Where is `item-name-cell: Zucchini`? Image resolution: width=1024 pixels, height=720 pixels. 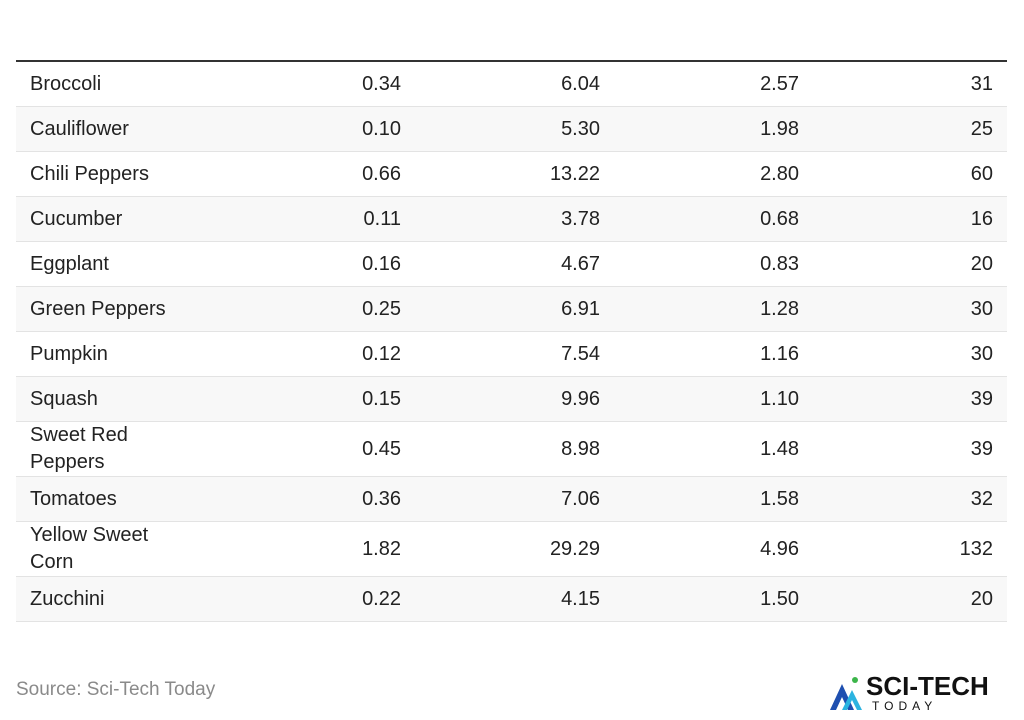 item-name-cell: Zucchini is located at coordinates (123, 599).